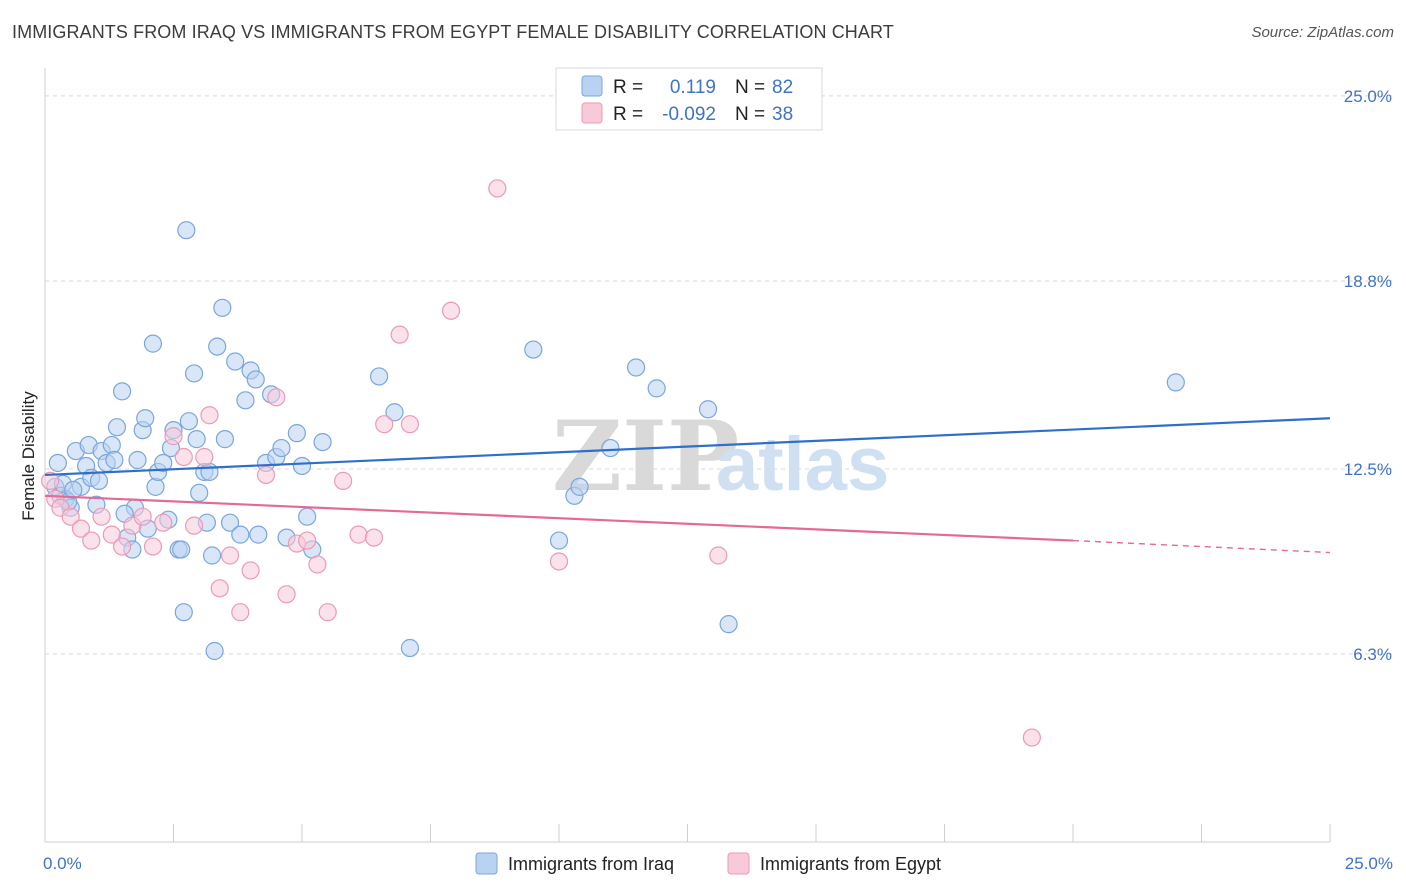 The width and height of the screenshot is (1406, 892). What do you see at coordinates (689, 99) in the screenshot?
I see `legend-top: R = 0.119 N = 82 R = -0.092 N = 38` at bounding box center [689, 99].